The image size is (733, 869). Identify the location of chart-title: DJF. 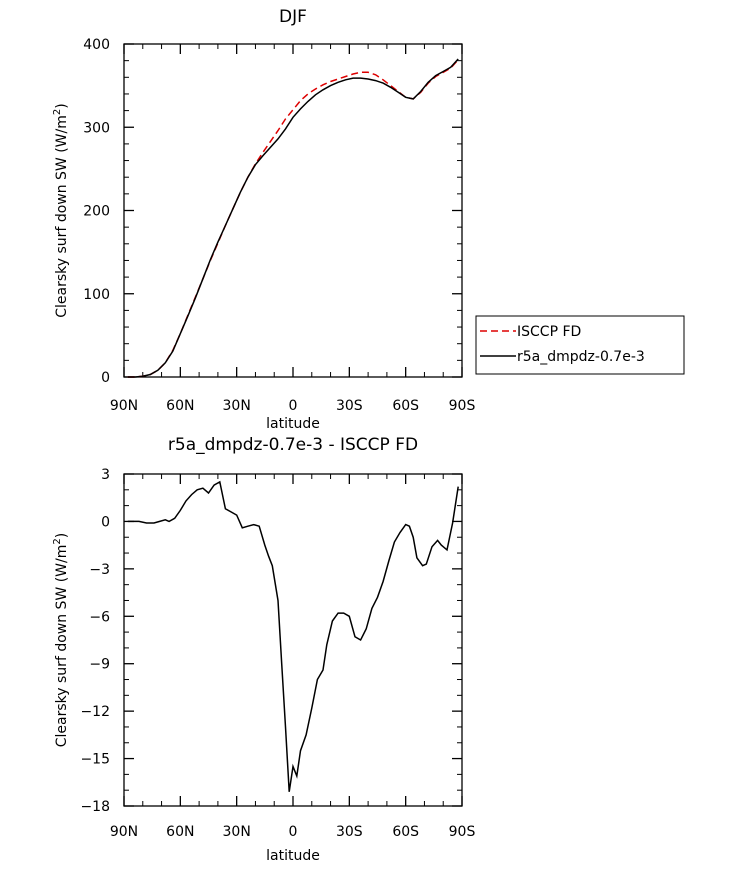
(293, 17).